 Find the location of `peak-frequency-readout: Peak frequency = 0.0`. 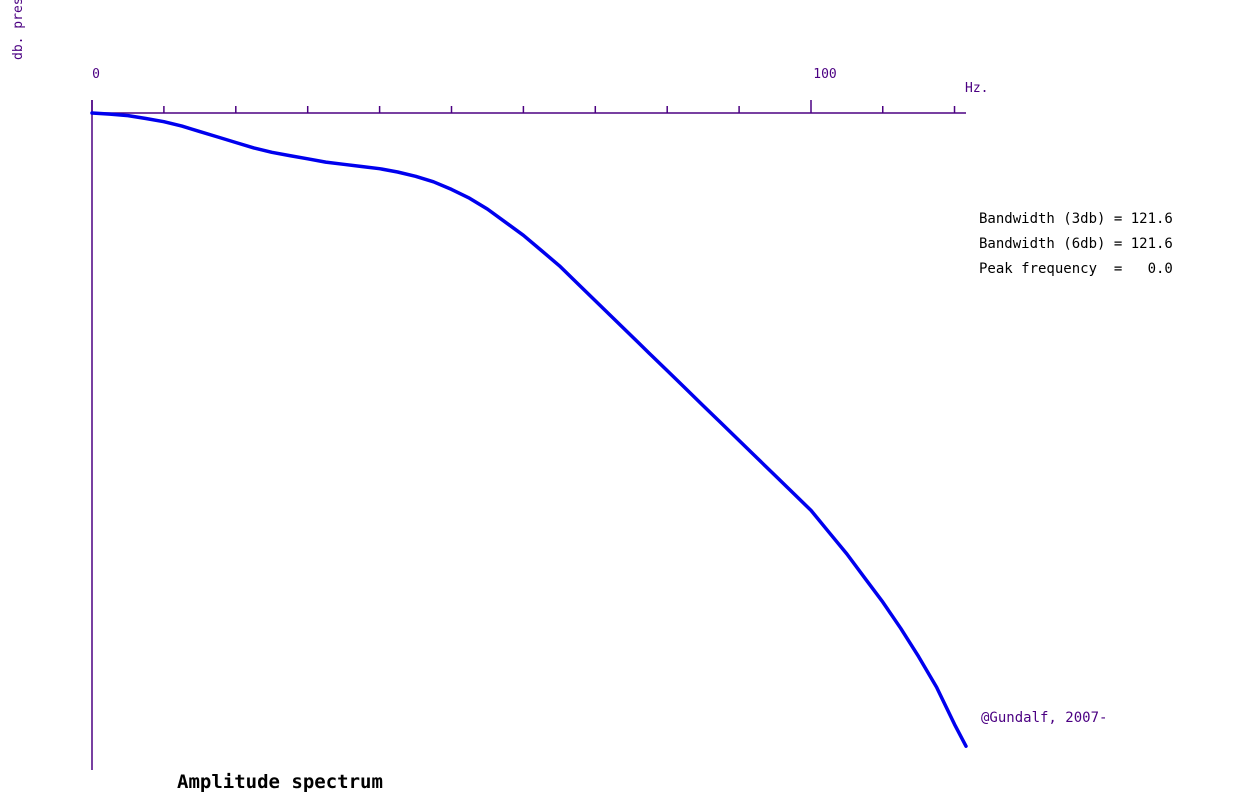

peak-frequency-readout: Peak frequency = 0.0 is located at coordinates (1076, 269).